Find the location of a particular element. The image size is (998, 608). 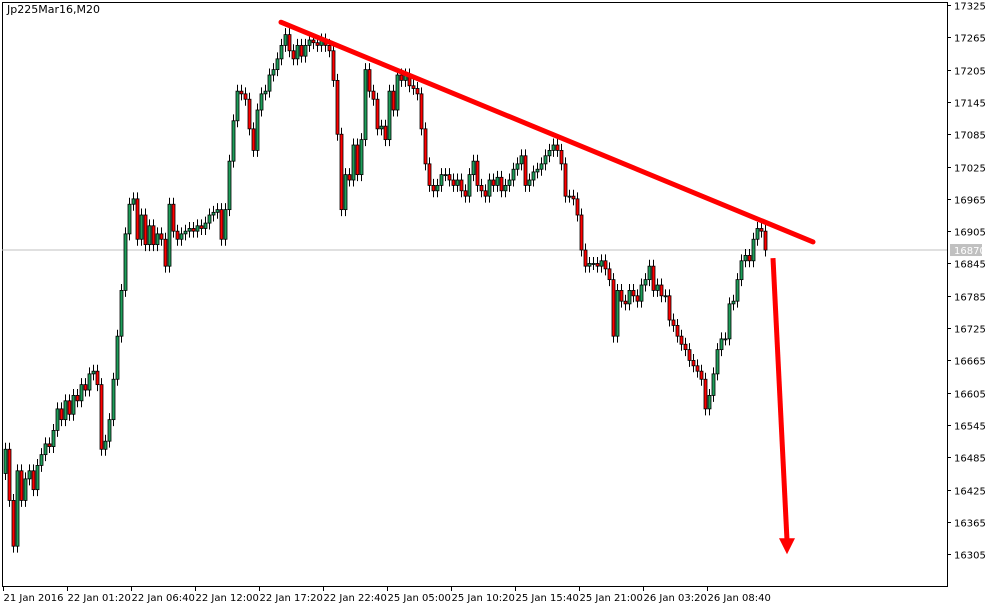

y-tick-label: 16725 is located at coordinates (970, 330).